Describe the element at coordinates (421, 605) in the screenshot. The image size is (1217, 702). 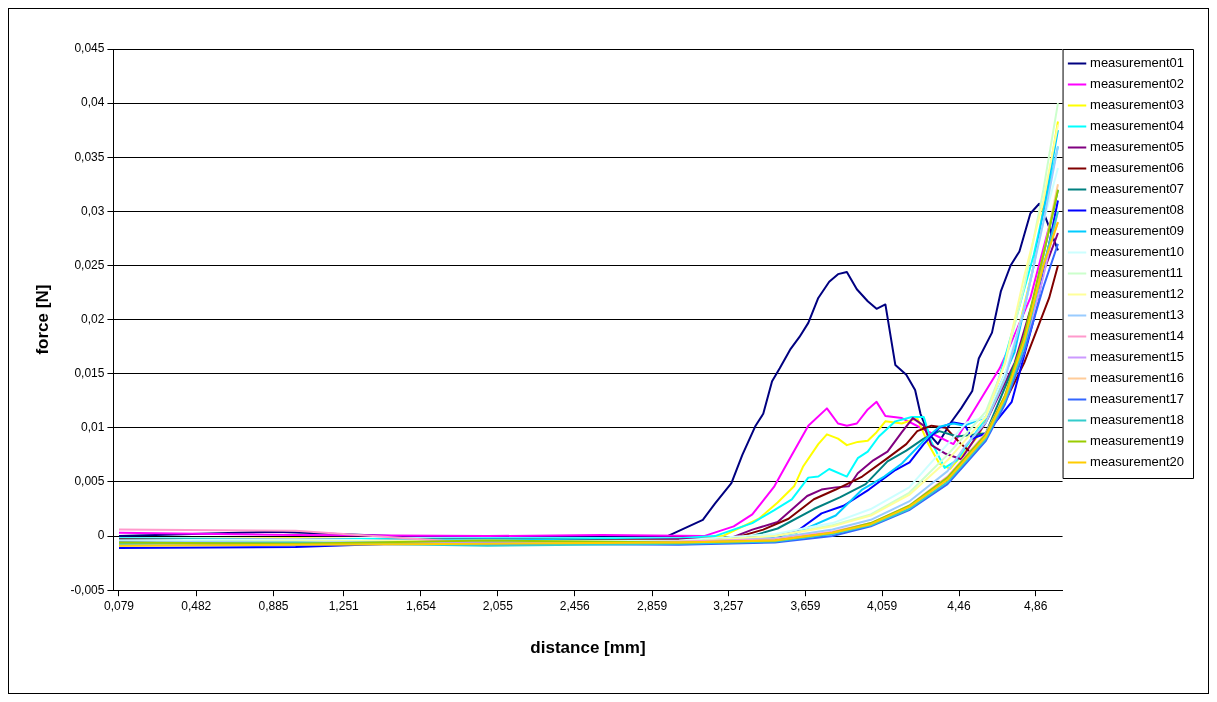
I see `x-tick-label: 1,654` at that location.